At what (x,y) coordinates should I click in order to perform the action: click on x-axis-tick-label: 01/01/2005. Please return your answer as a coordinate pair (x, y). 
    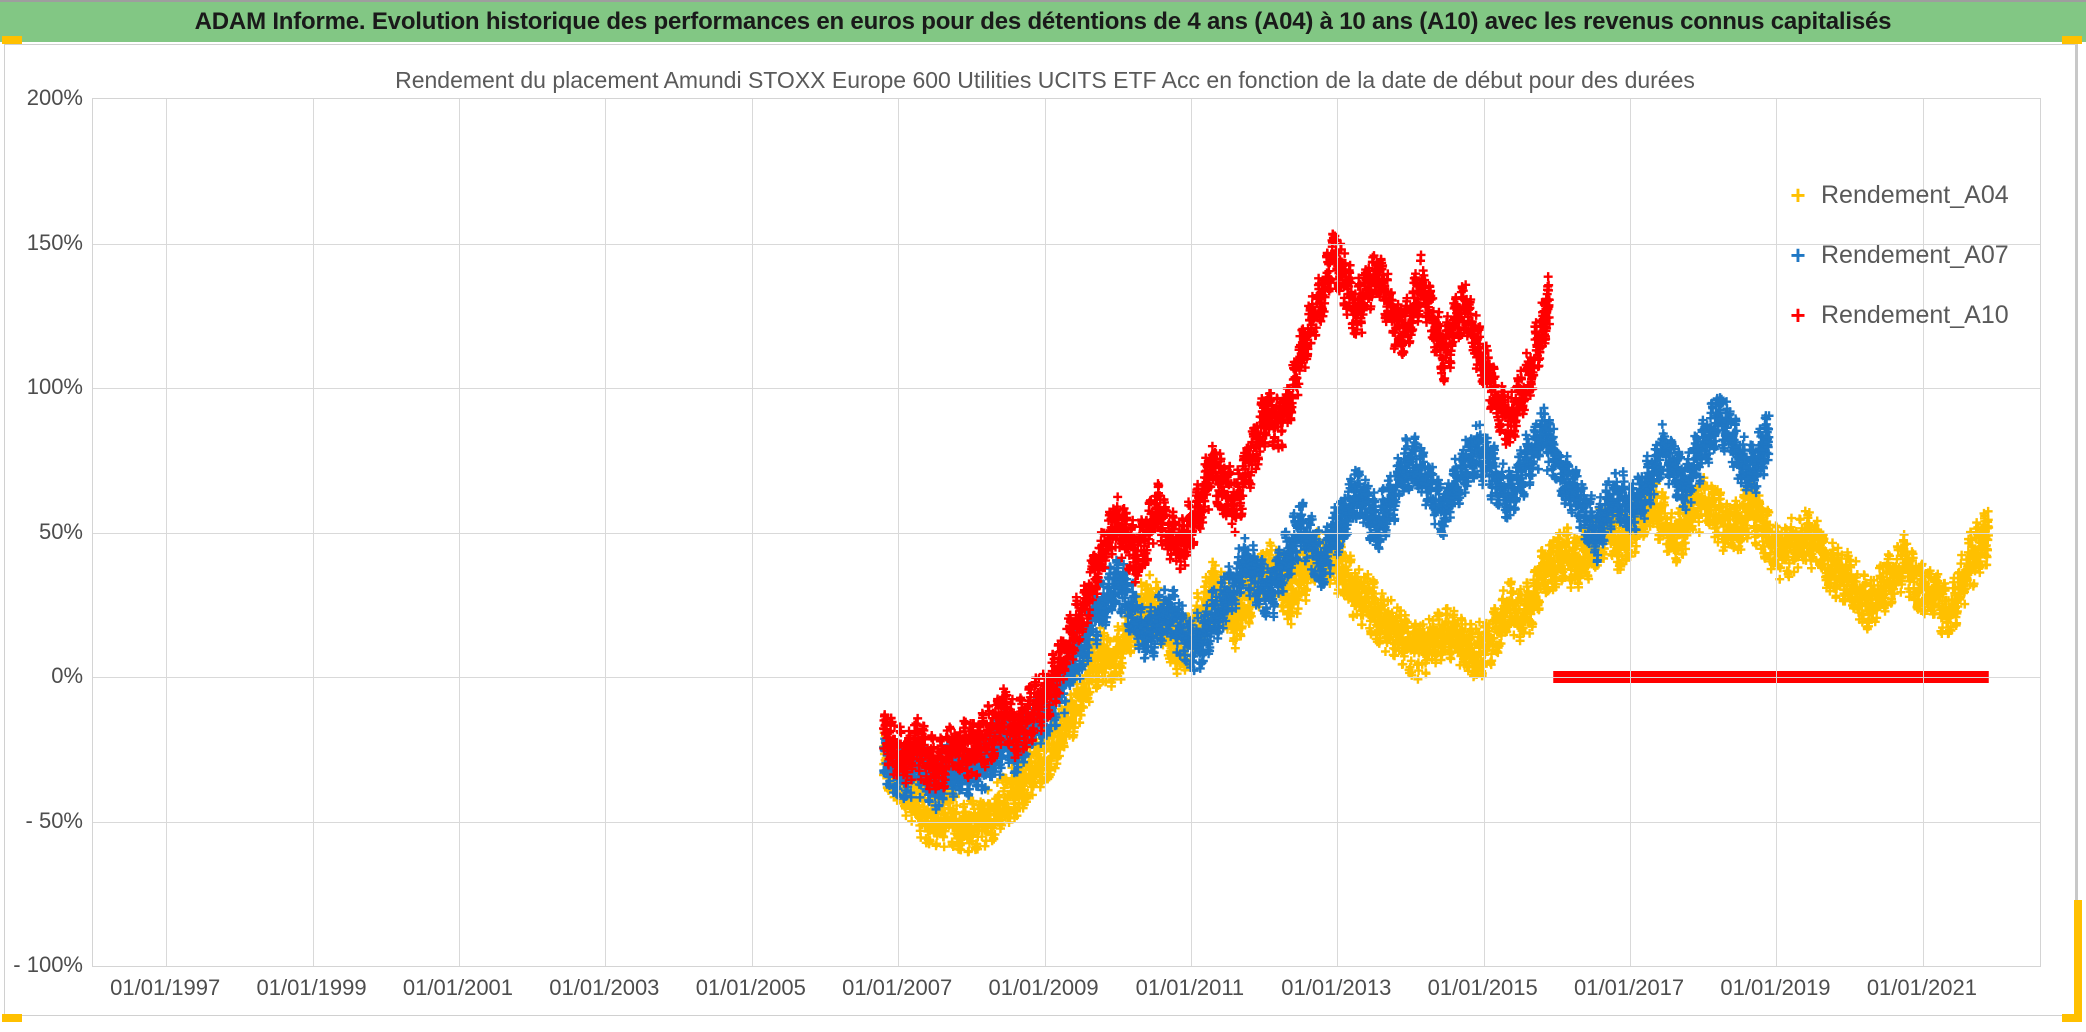
    Looking at the image, I should click on (750, 987).